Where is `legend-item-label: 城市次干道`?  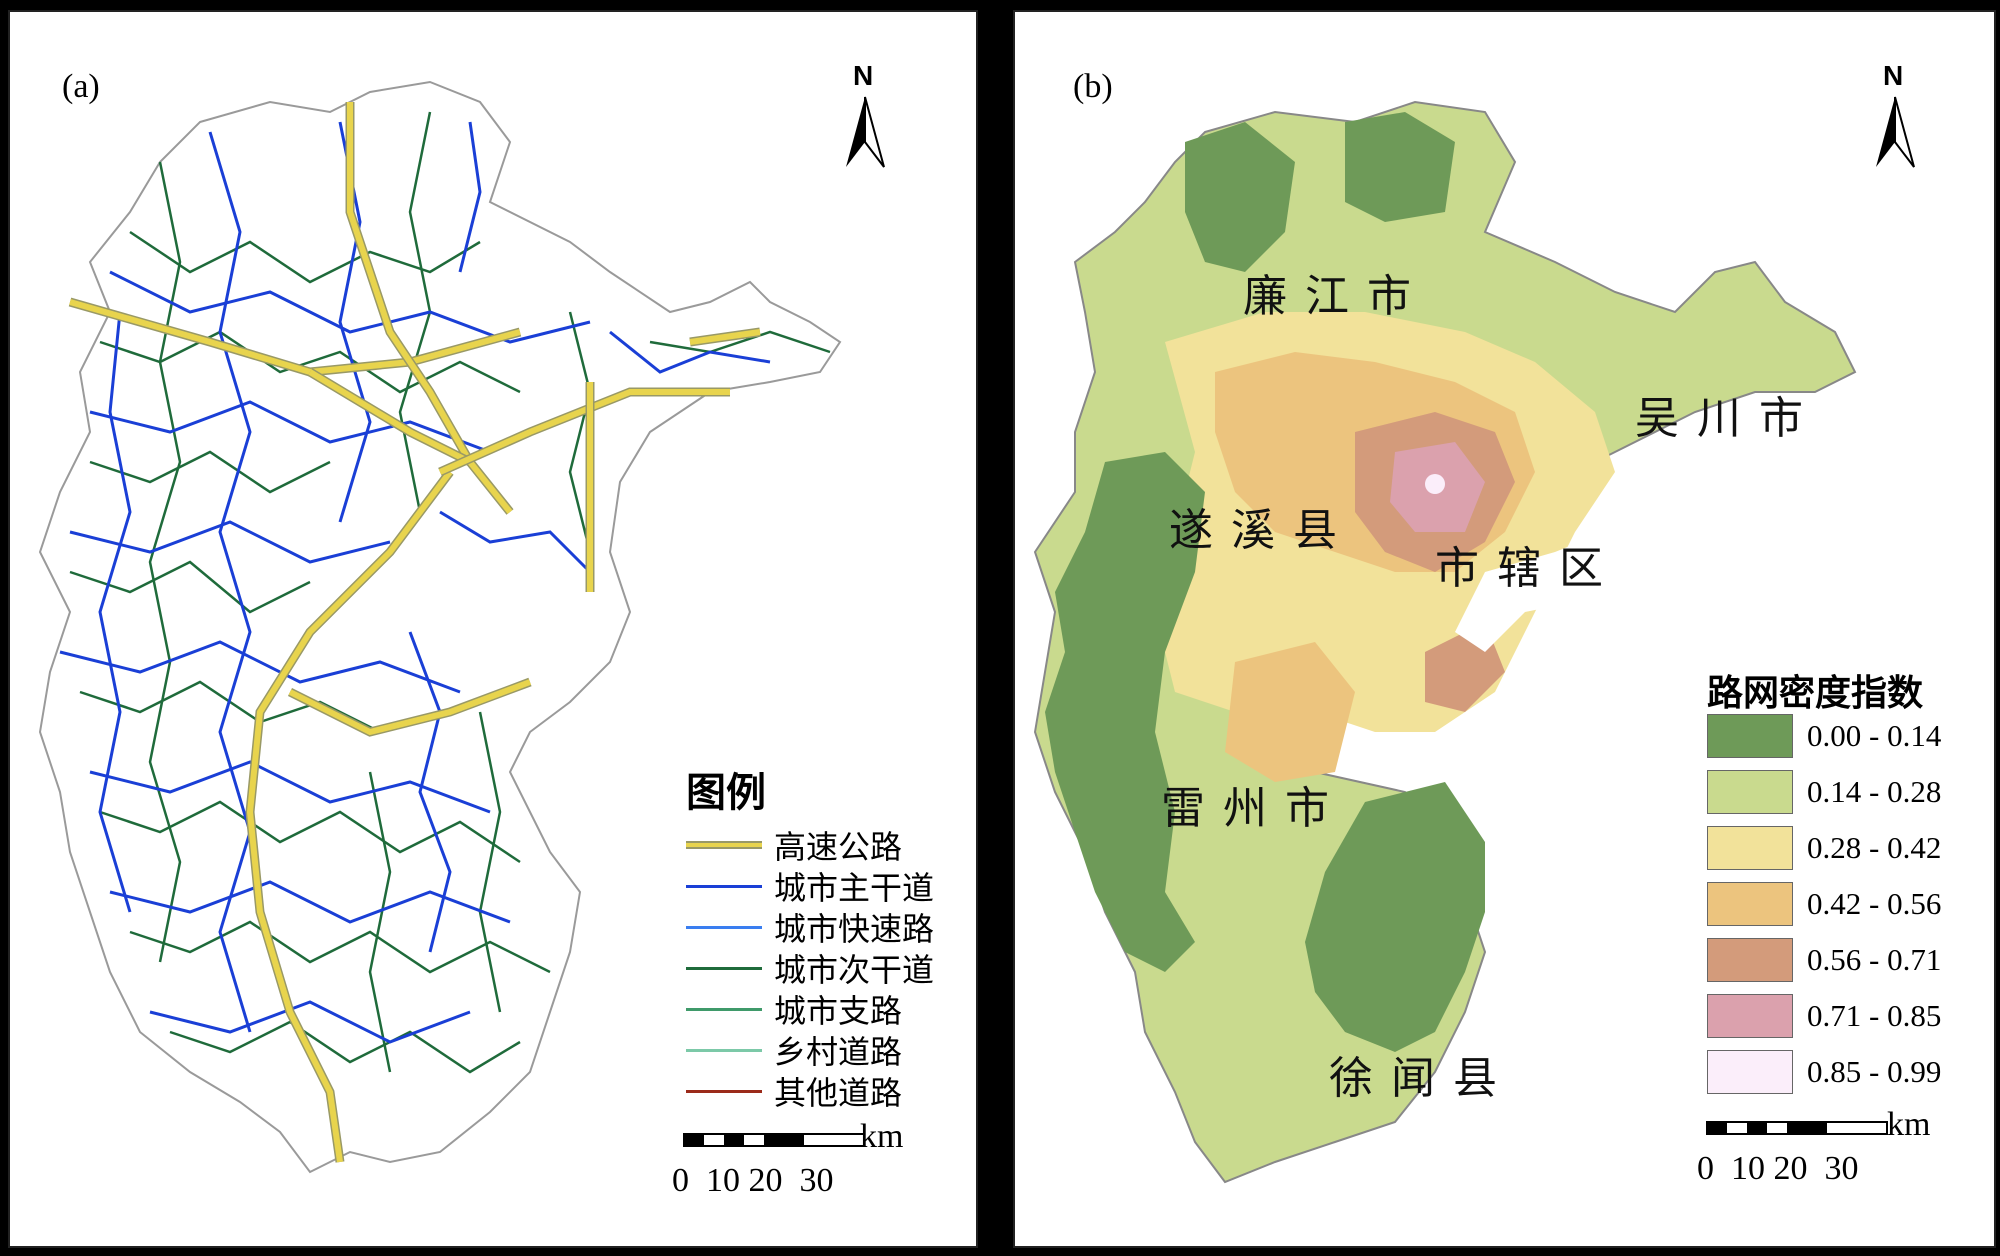 legend-item-label: 城市次干道 is located at coordinates (854, 970).